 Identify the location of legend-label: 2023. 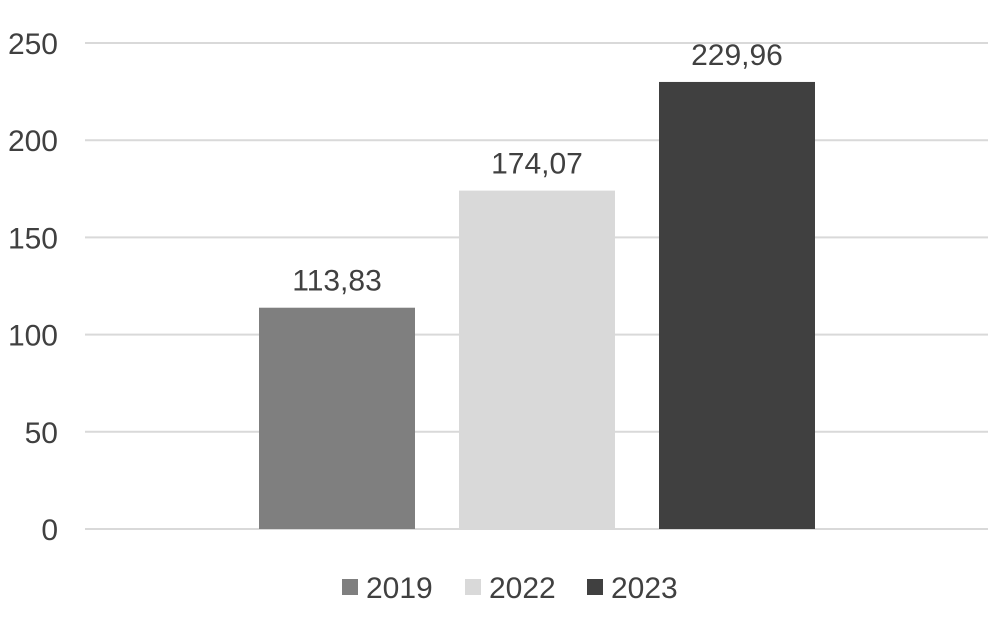
(644, 588).